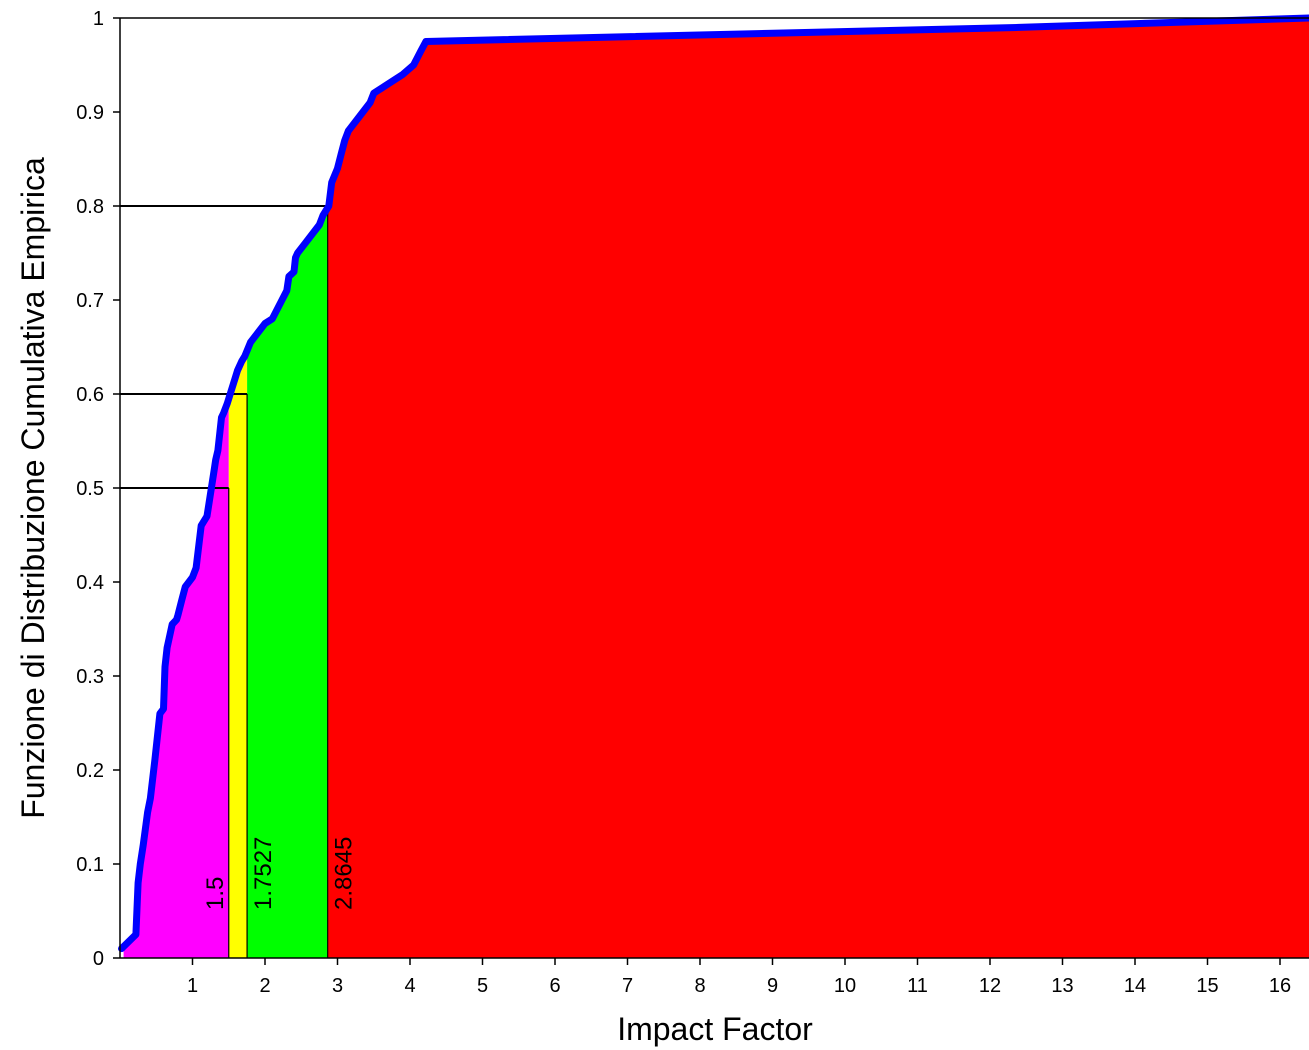 This screenshot has width=1309, height=1050. Describe the element at coordinates (264, 986) in the screenshot. I see `x-tick-label: 2` at that location.